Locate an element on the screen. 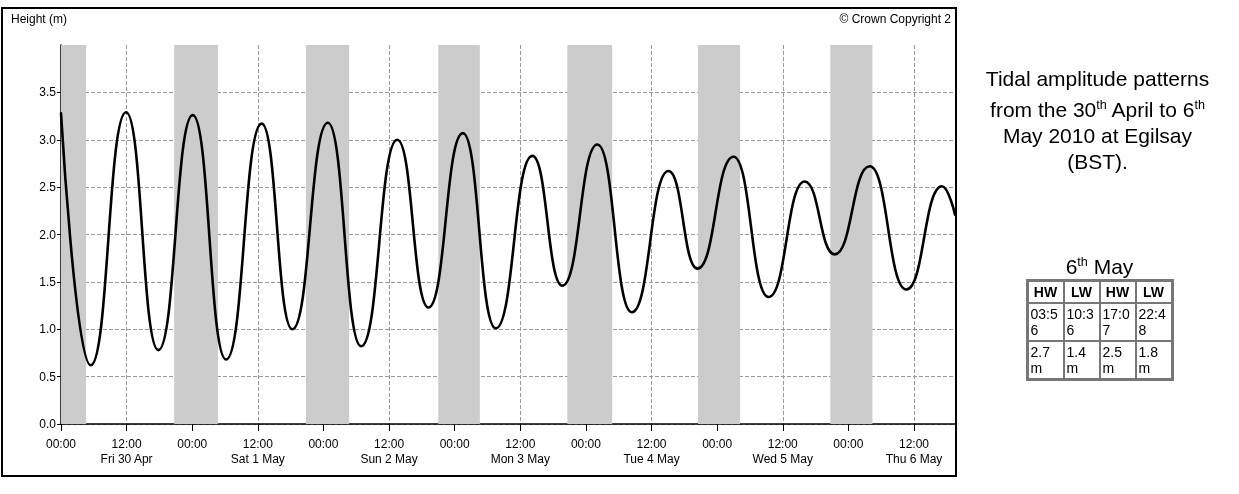 The height and width of the screenshot is (494, 1239). x-tick-label: 12:00 Wed 5 May is located at coordinates (782, 451).